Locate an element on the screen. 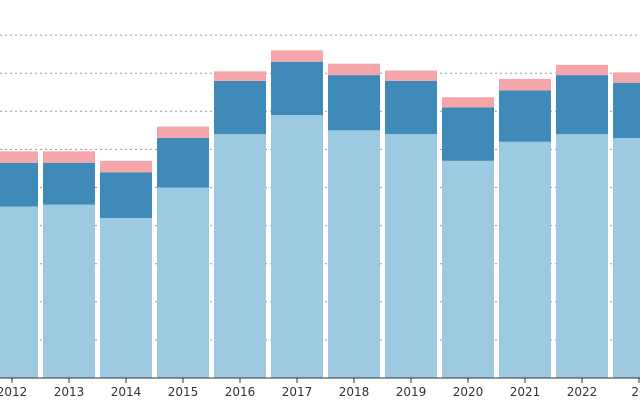 This screenshot has width=640, height=400. bar-top-2014 is located at coordinates (126, 166).